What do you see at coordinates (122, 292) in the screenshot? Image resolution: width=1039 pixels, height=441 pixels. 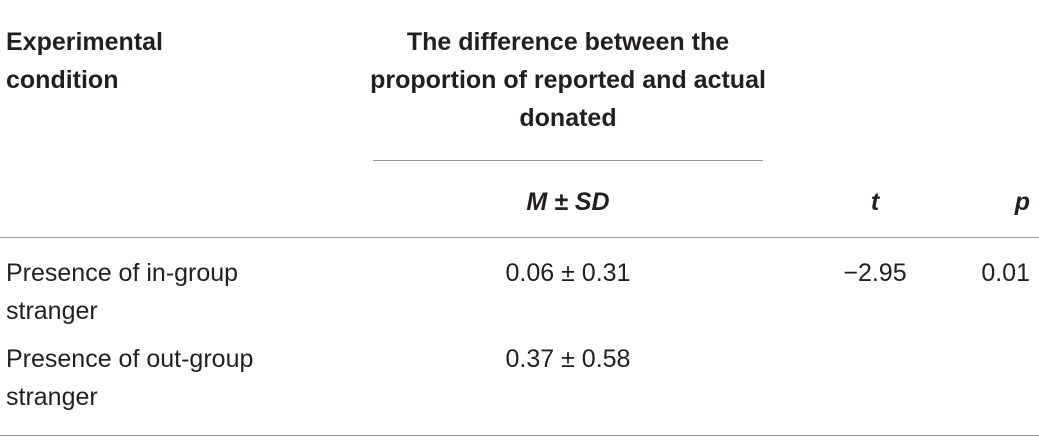 I see `cell: Presence of in-group stranger` at bounding box center [122, 292].